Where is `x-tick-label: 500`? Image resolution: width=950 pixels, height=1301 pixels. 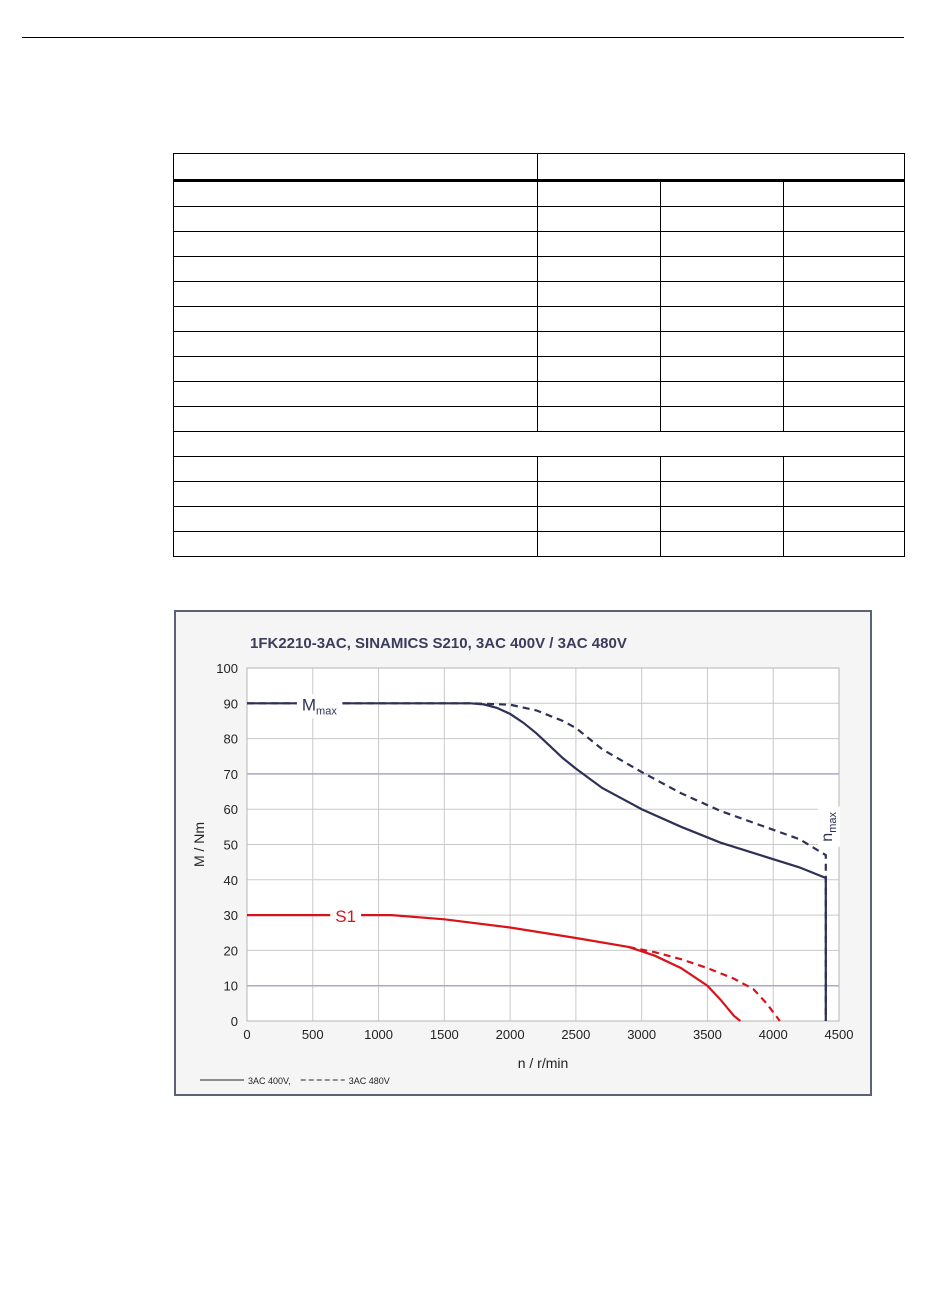 x-tick-label: 500 is located at coordinates (313, 1034).